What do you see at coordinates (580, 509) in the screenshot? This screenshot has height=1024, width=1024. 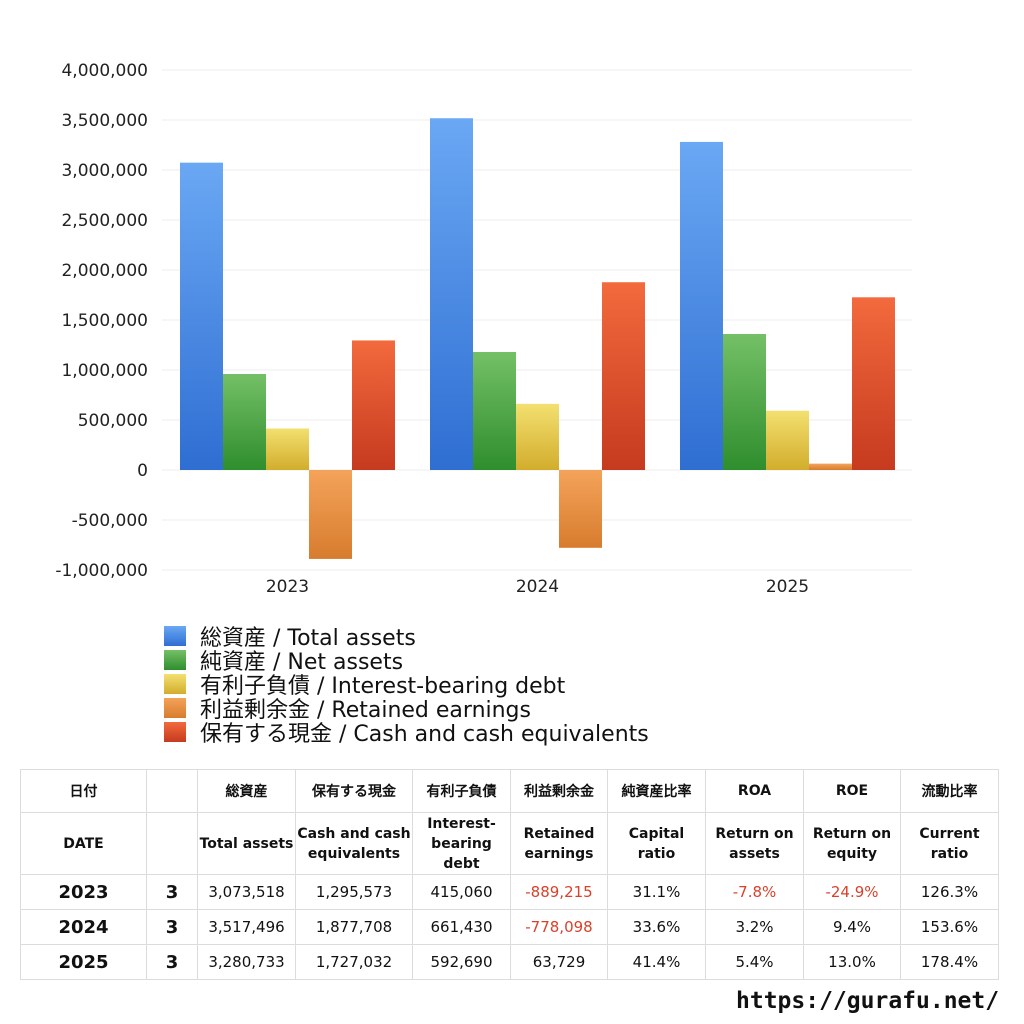 I see `bar-retained_earnings-2024` at bounding box center [580, 509].